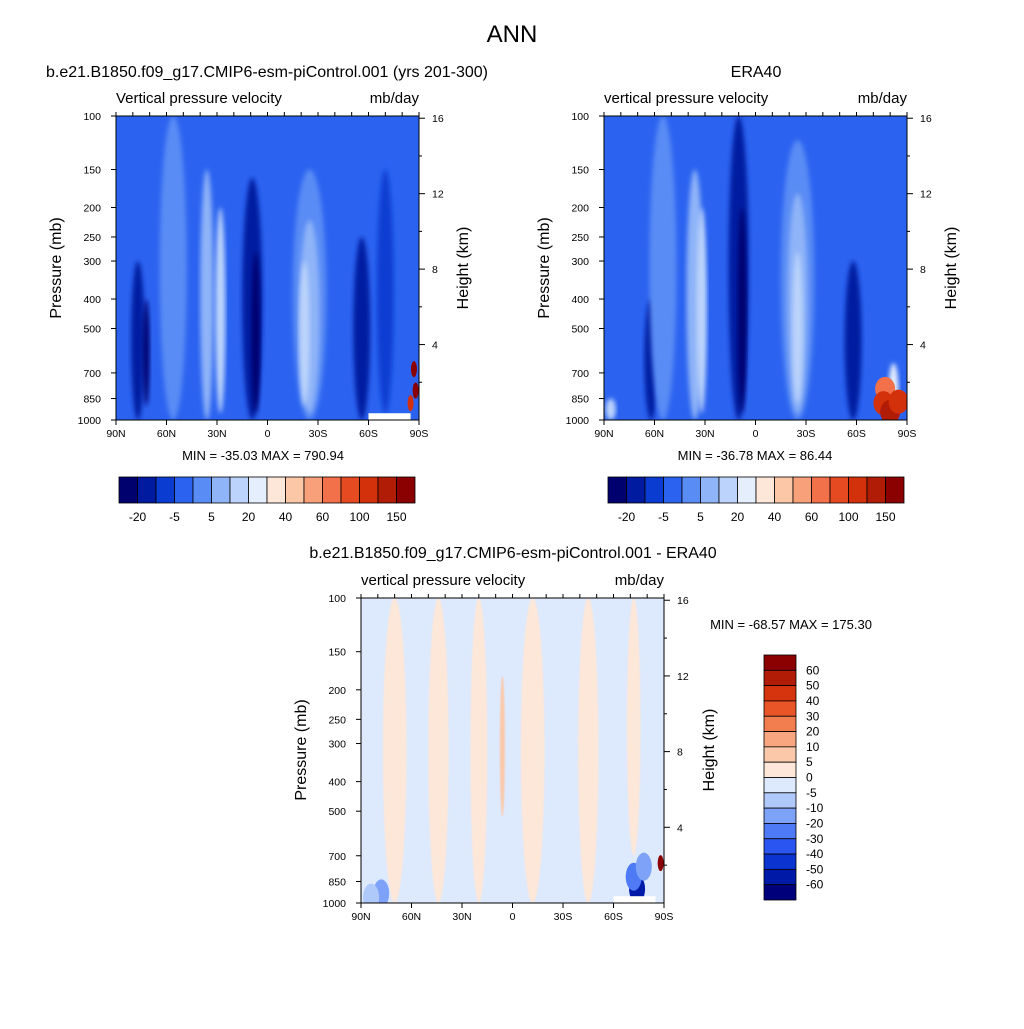  What do you see at coordinates (686, 98) in the screenshot?
I see `panel-era40-header-left: vertical pressure velocity` at bounding box center [686, 98].